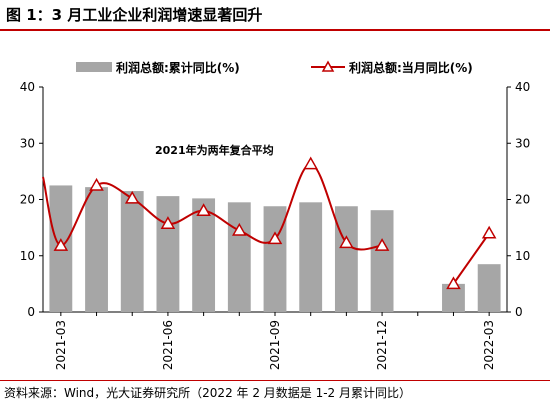 The image size is (550, 407). Describe the element at coordinates (275, 30) in the screenshot. I see `title-rule` at that location.